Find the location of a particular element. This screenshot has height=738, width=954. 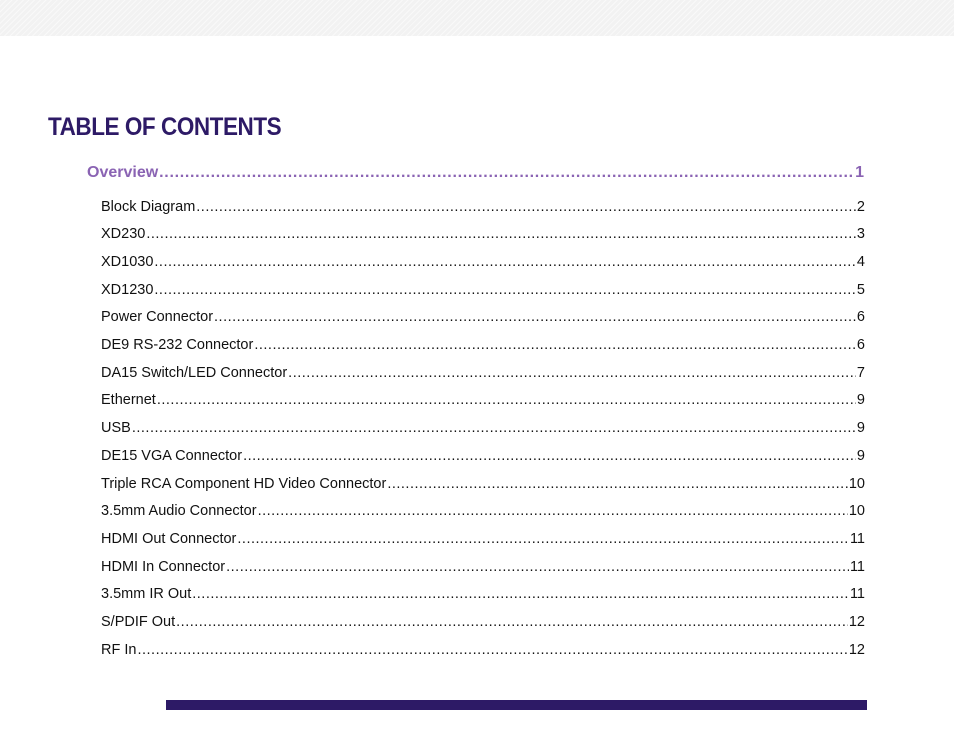

toc-entry-page: 5 is located at coordinates (860, 290).